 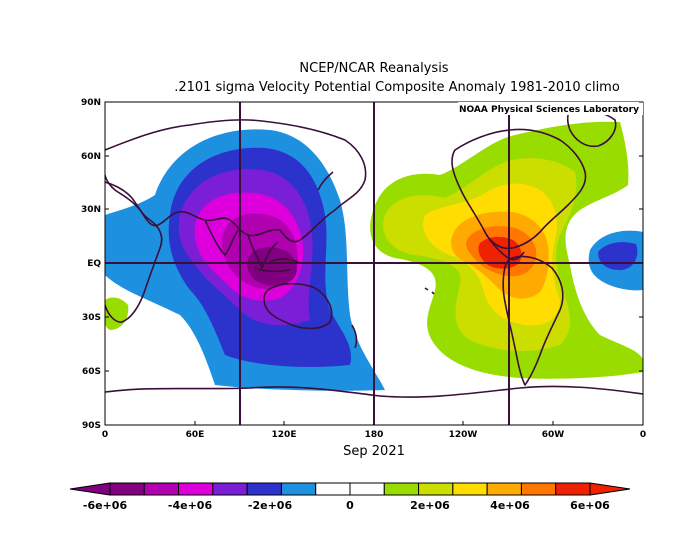 I want to click on coast-se-asia, so click(x=263, y=251).